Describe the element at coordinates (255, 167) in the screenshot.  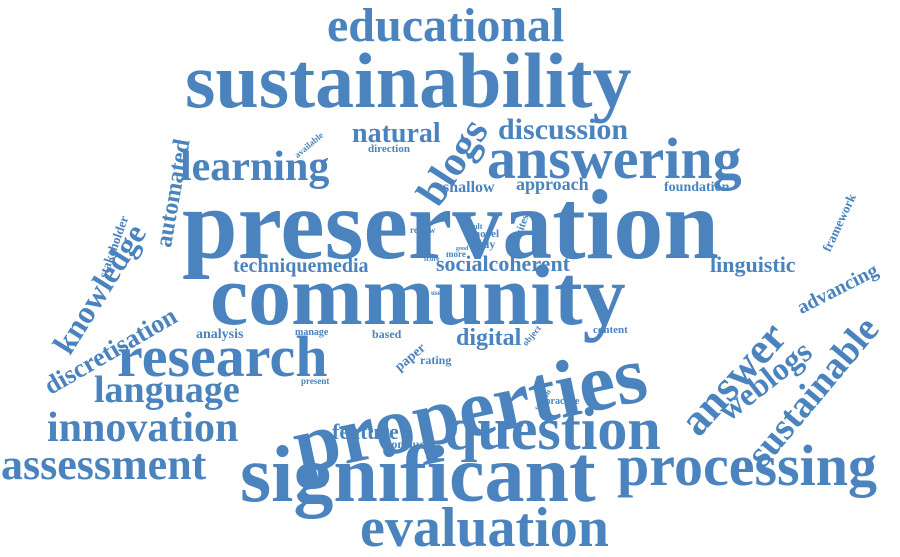
I see `word-learning: learning` at that location.